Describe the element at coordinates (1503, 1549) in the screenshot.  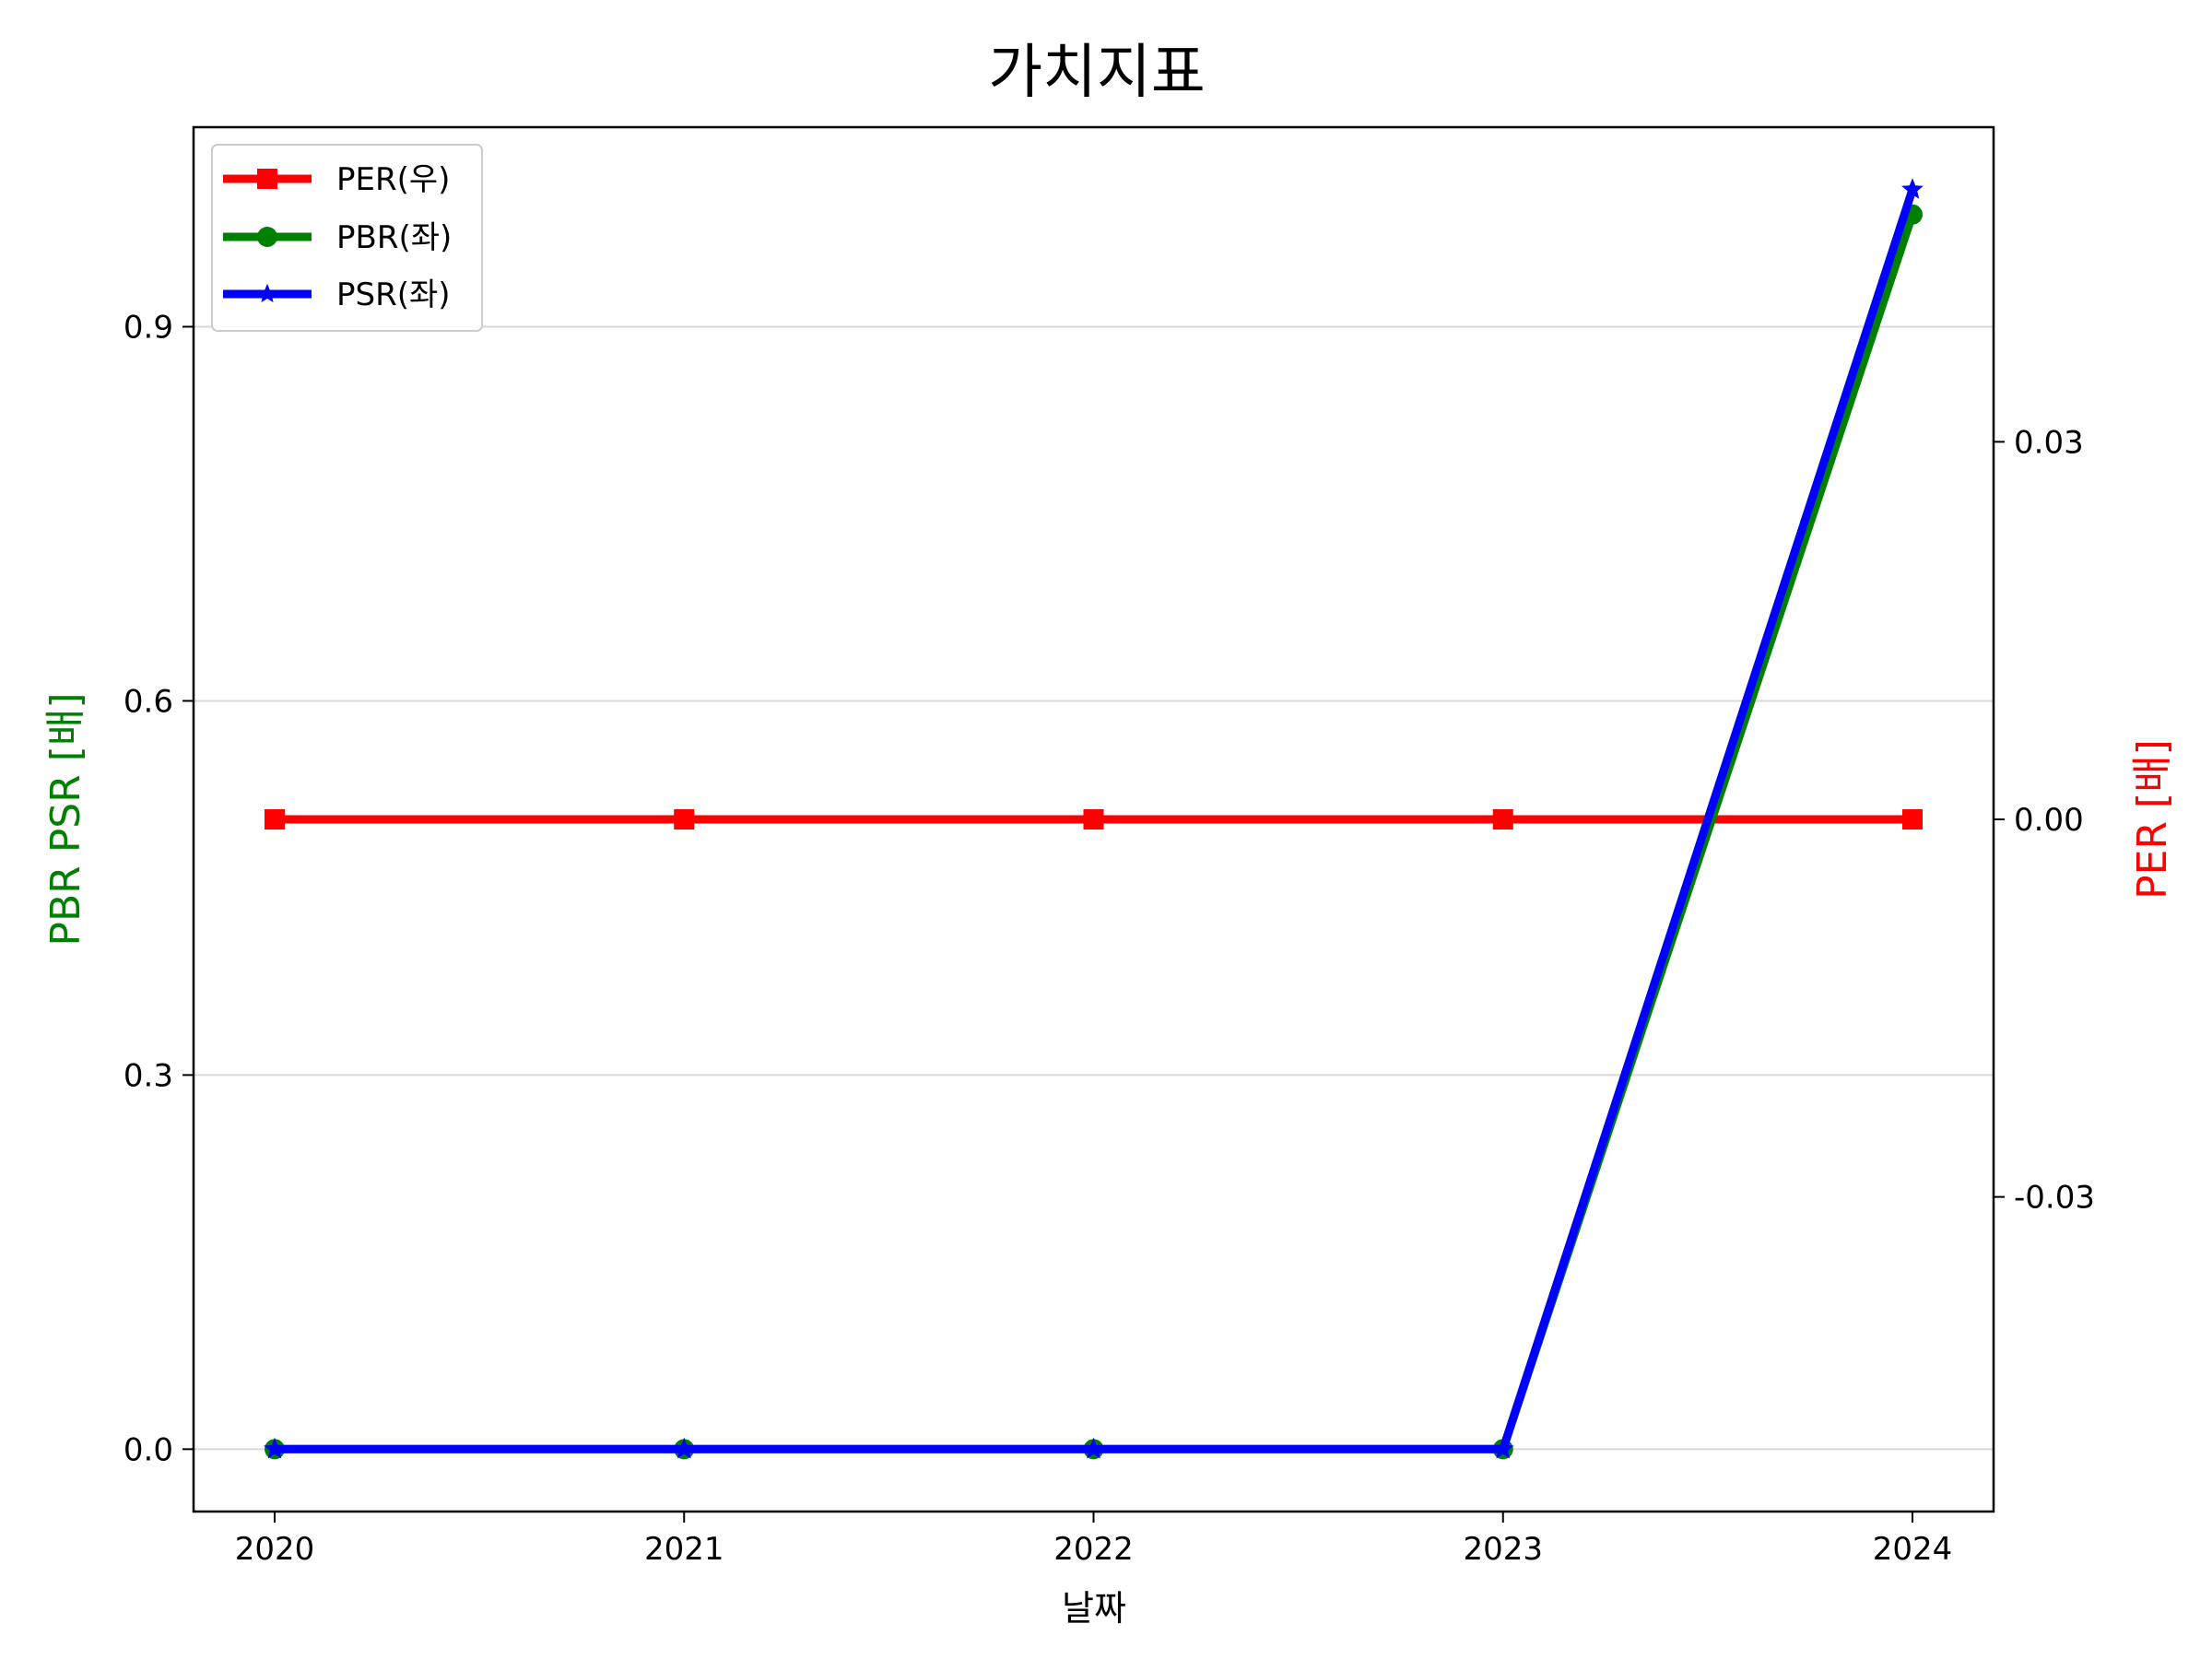
I see `x-tick-label: 2023` at that location.